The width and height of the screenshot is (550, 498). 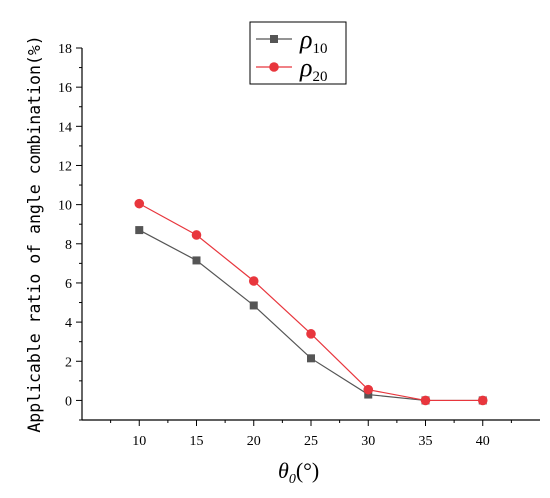 I want to click on y-tick-label: 14, so click(x=65, y=127).